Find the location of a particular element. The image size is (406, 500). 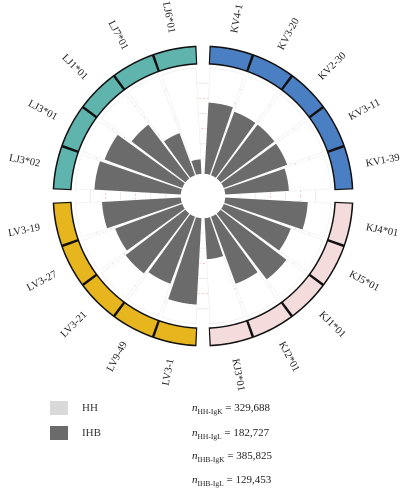

grid-circle is located at coordinates (203, 196).